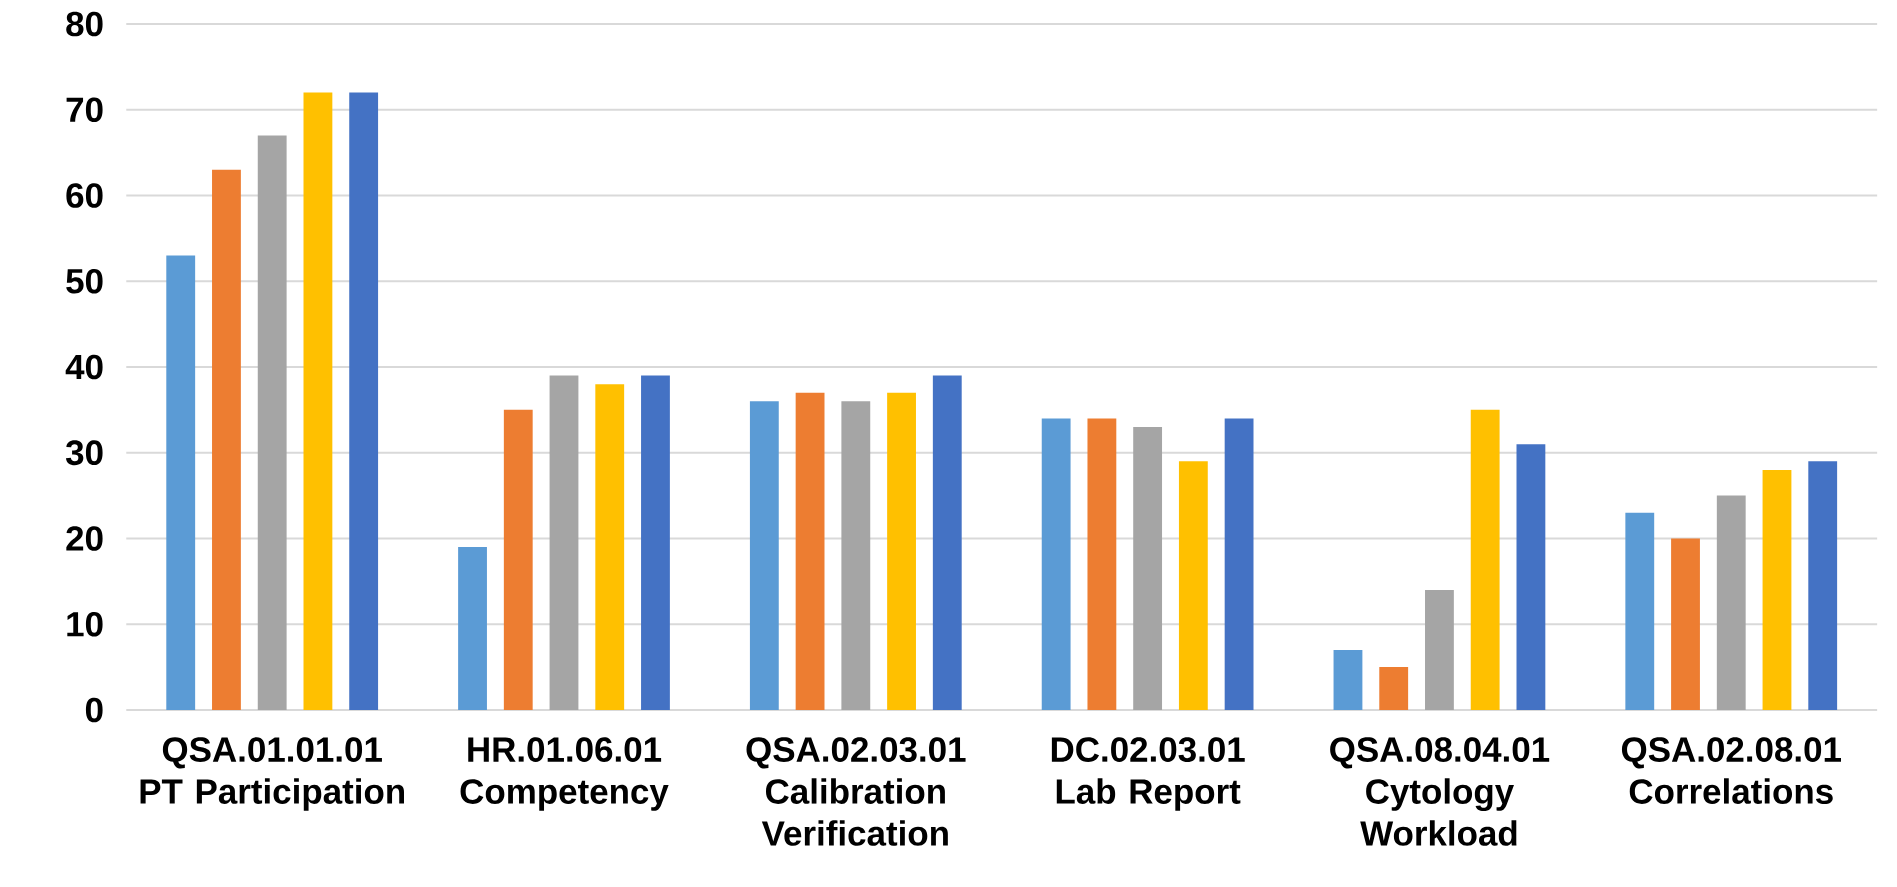 The image size is (1897, 887). Describe the element at coordinates (1148, 774) in the screenshot. I see `x-tick-label: DC.02.03.01 Lab Report` at that location.